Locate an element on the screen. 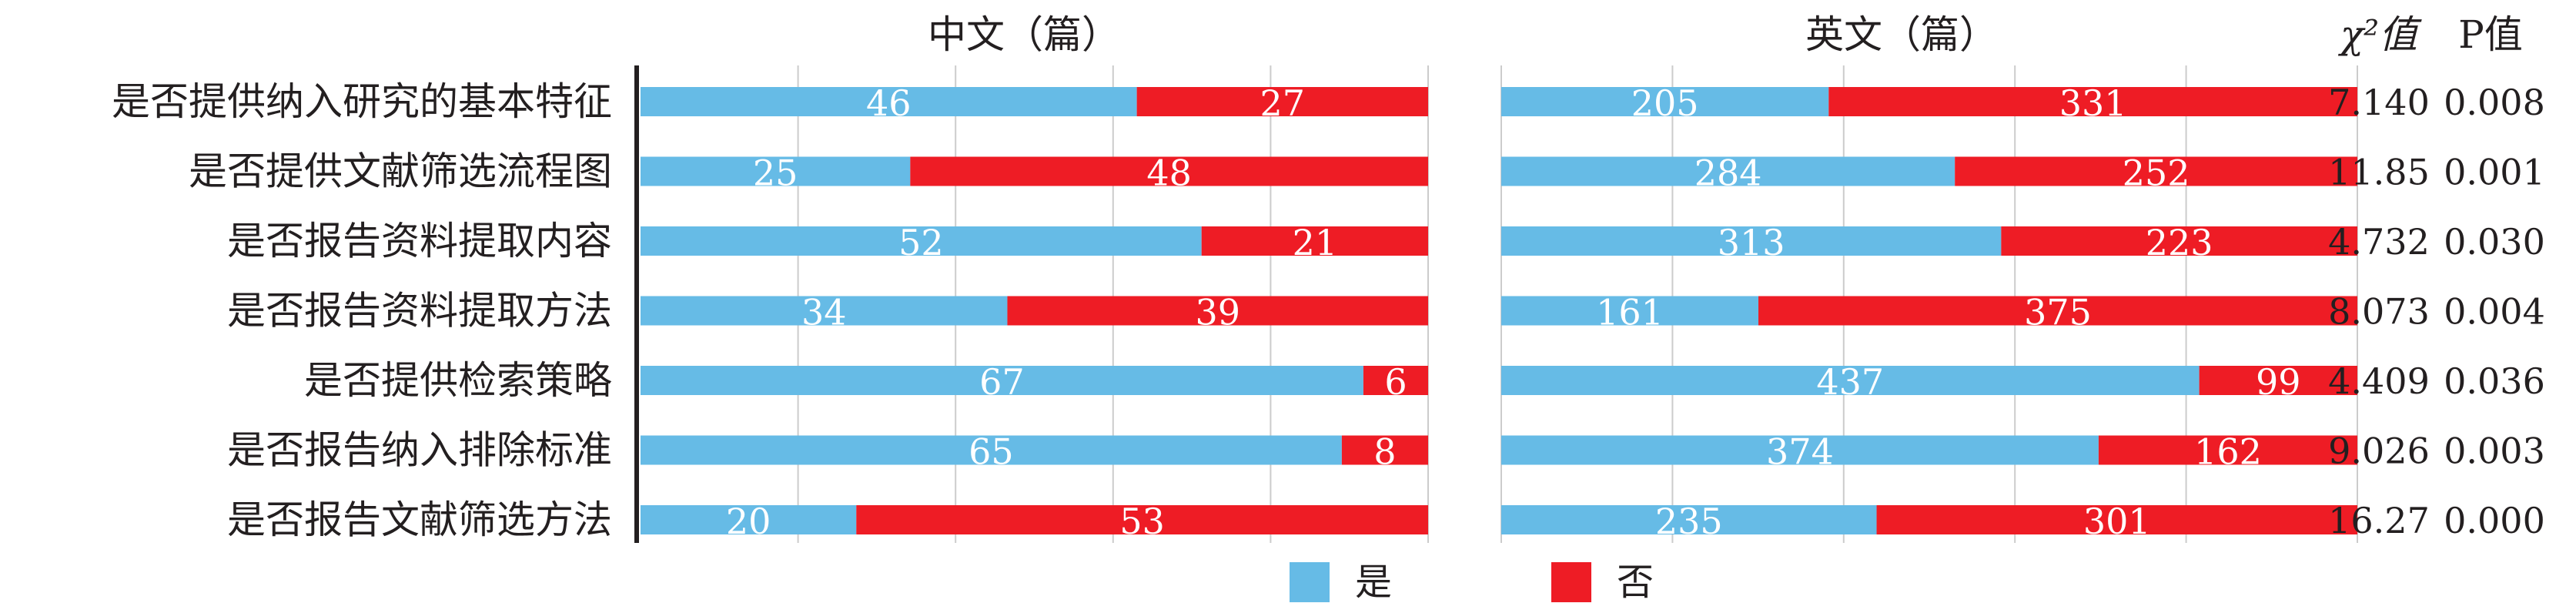  data-label-no: 53 is located at coordinates (1142, 521).